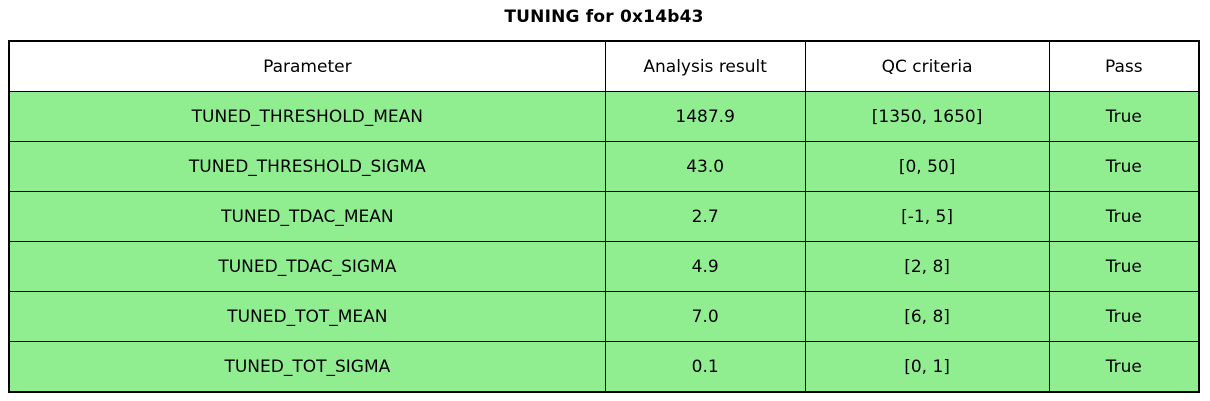  Describe the element at coordinates (927, 166) in the screenshot. I see `cell-qc-criteria: [0, 50]` at that location.